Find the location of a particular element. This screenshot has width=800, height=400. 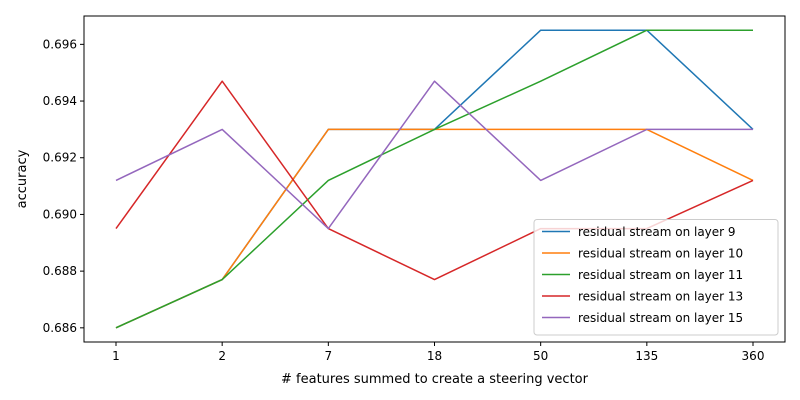

y-tick-label: 0.686 is located at coordinates (60, 328).